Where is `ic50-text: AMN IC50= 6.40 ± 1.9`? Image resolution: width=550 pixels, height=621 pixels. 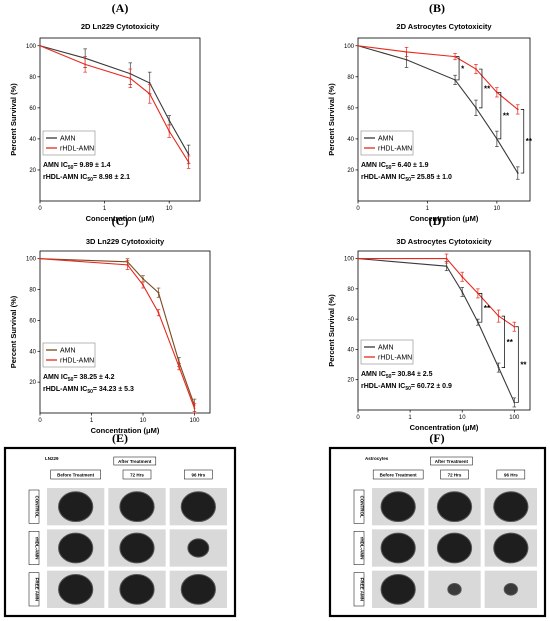 ic50-text: AMN IC50= 6.40 ± 1.9 is located at coordinates (395, 166).